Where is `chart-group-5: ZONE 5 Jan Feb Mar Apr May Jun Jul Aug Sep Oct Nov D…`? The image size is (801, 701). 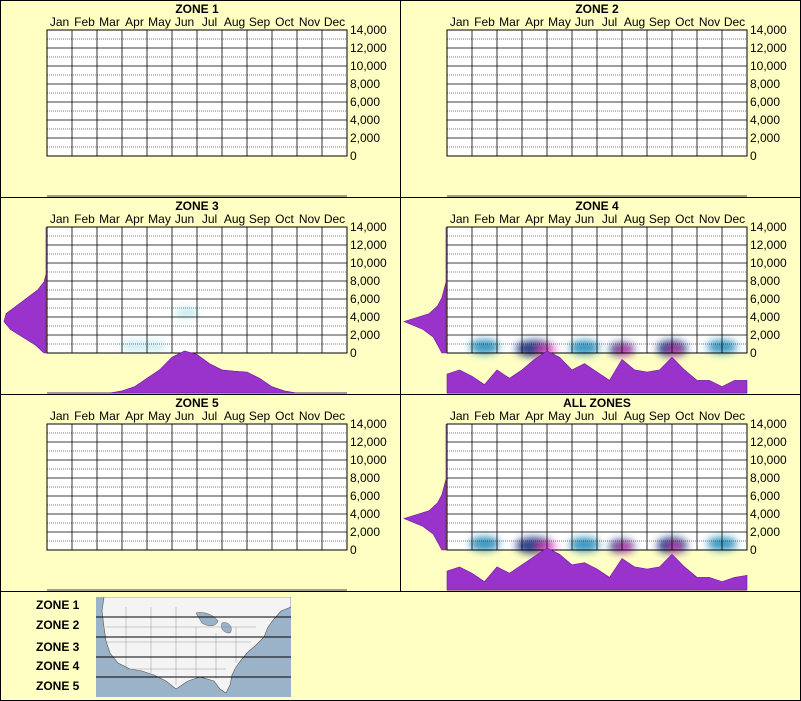 chart-group-5: ZONE 5 Jan Feb Mar Apr May Jun Jul Aug Sep Oct Nov D… is located at coordinates (216, 493).